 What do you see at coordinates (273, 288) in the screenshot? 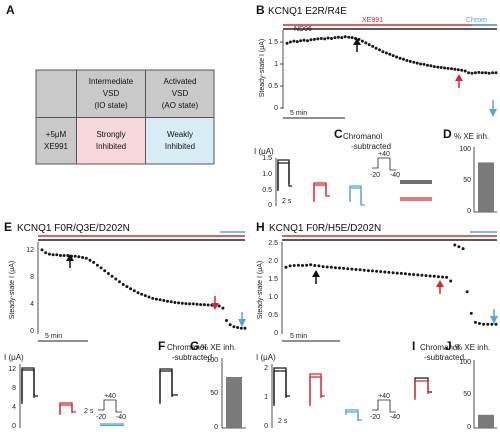
I see `h-y-ticks: 2.5 2.0 1.5 1.0 0.5 0` at bounding box center [273, 288].